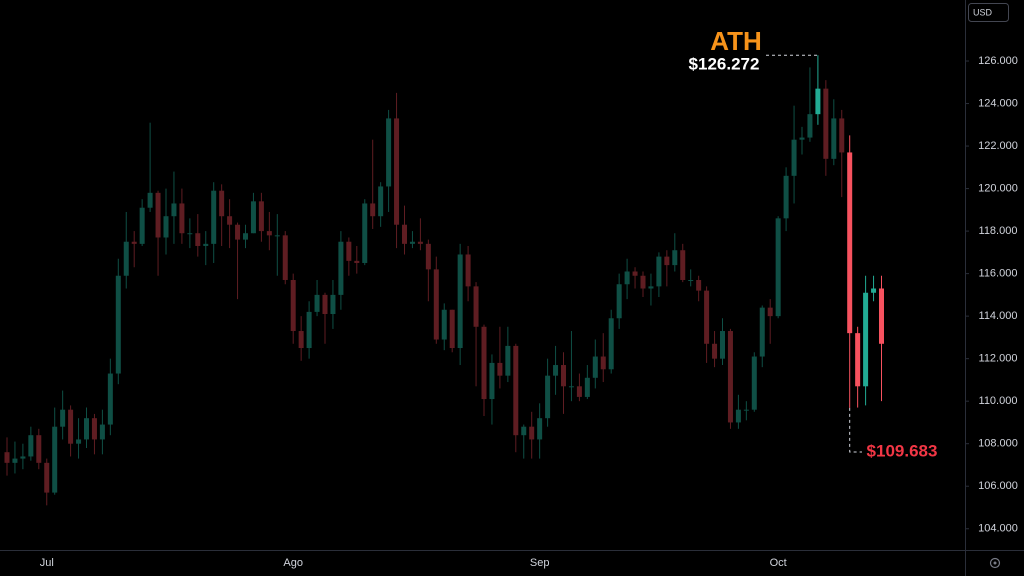  What do you see at coordinates (724, 63) in the screenshot?
I see `ath-price: $126.272` at bounding box center [724, 63].